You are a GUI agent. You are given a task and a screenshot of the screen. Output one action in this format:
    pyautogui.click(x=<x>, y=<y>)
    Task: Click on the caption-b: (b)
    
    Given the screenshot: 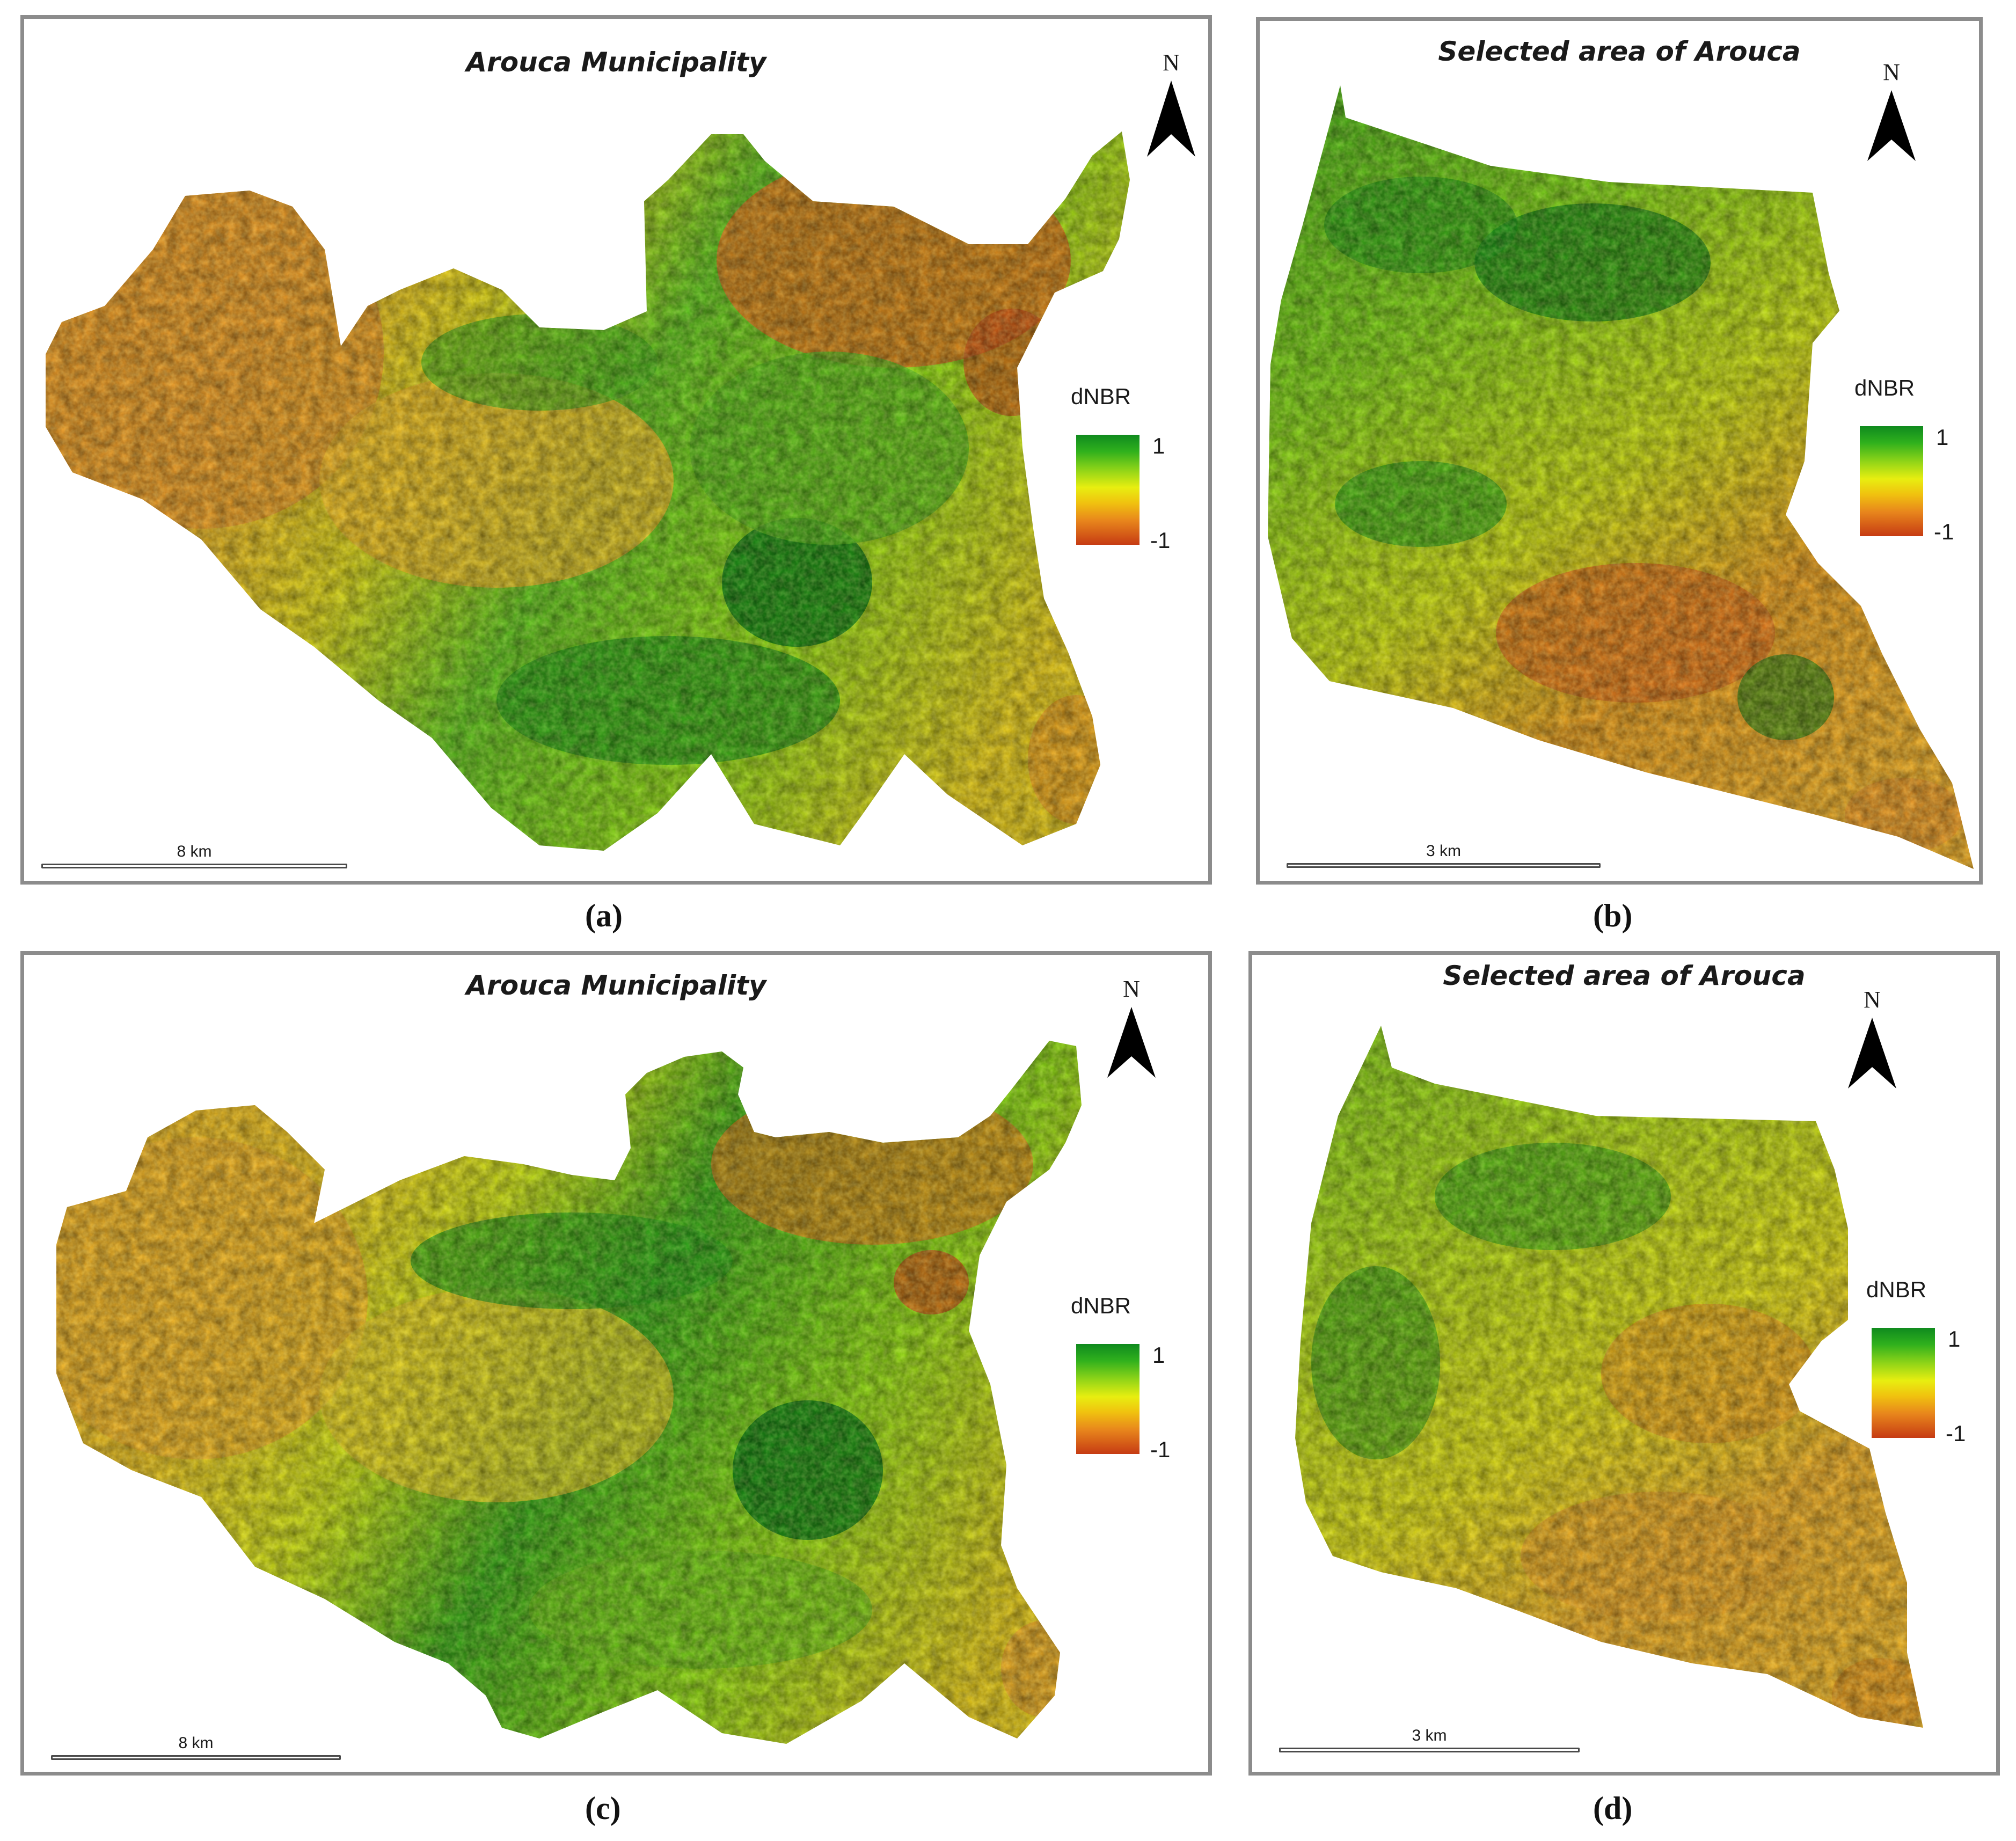 What is the action you would take?
    pyautogui.click(x=1613, y=915)
    